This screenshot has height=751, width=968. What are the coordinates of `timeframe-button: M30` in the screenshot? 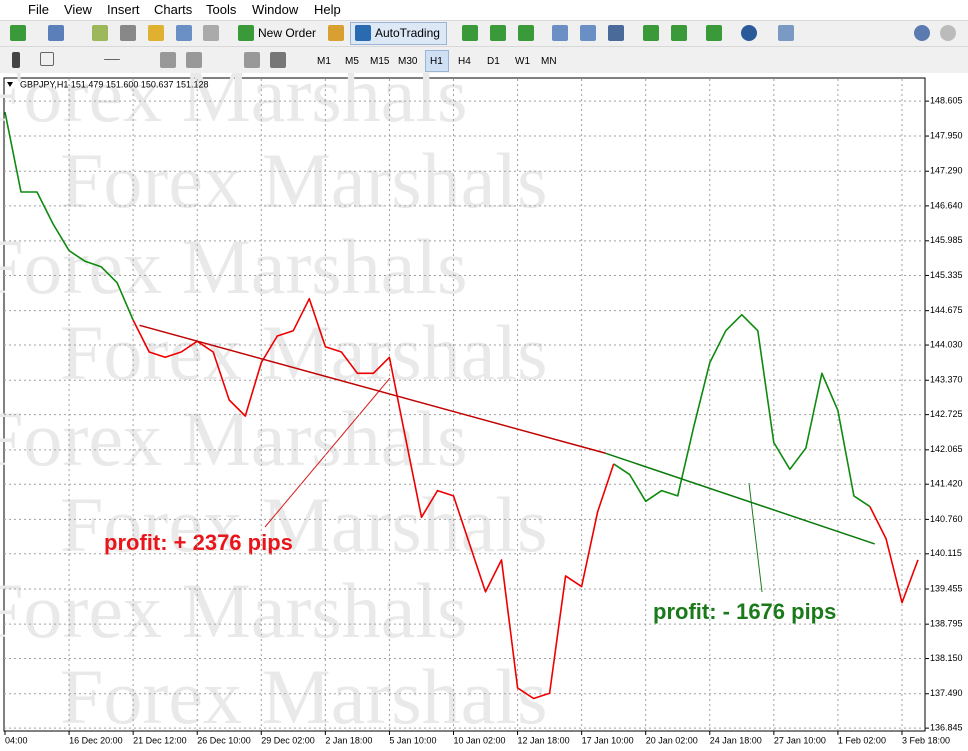 It's located at (408, 61).